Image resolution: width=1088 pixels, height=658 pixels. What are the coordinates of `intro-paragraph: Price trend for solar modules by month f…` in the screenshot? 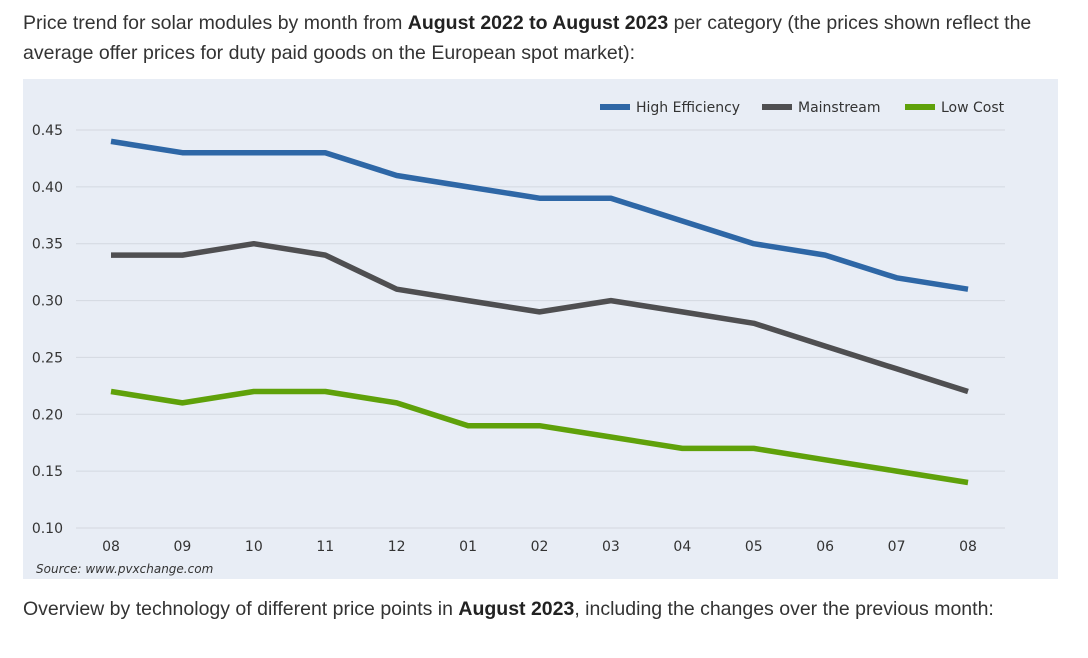 It's located at (528, 38).